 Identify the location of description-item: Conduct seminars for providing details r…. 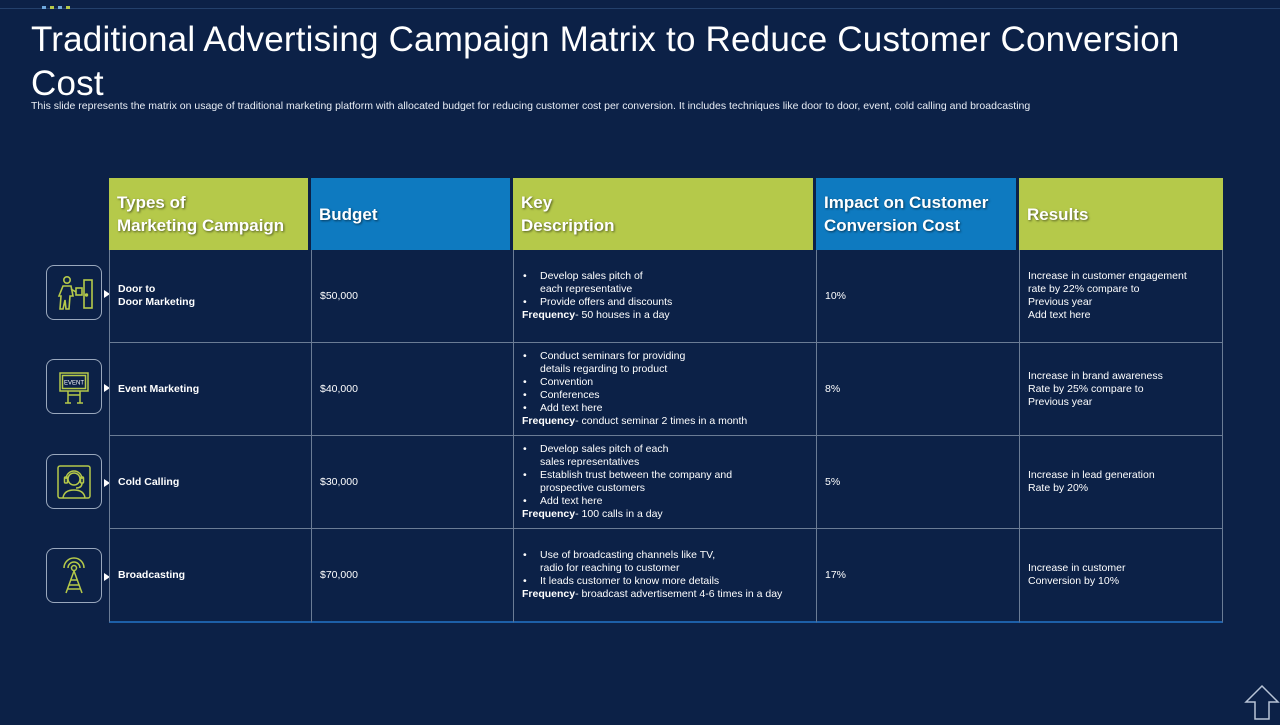
(665, 363).